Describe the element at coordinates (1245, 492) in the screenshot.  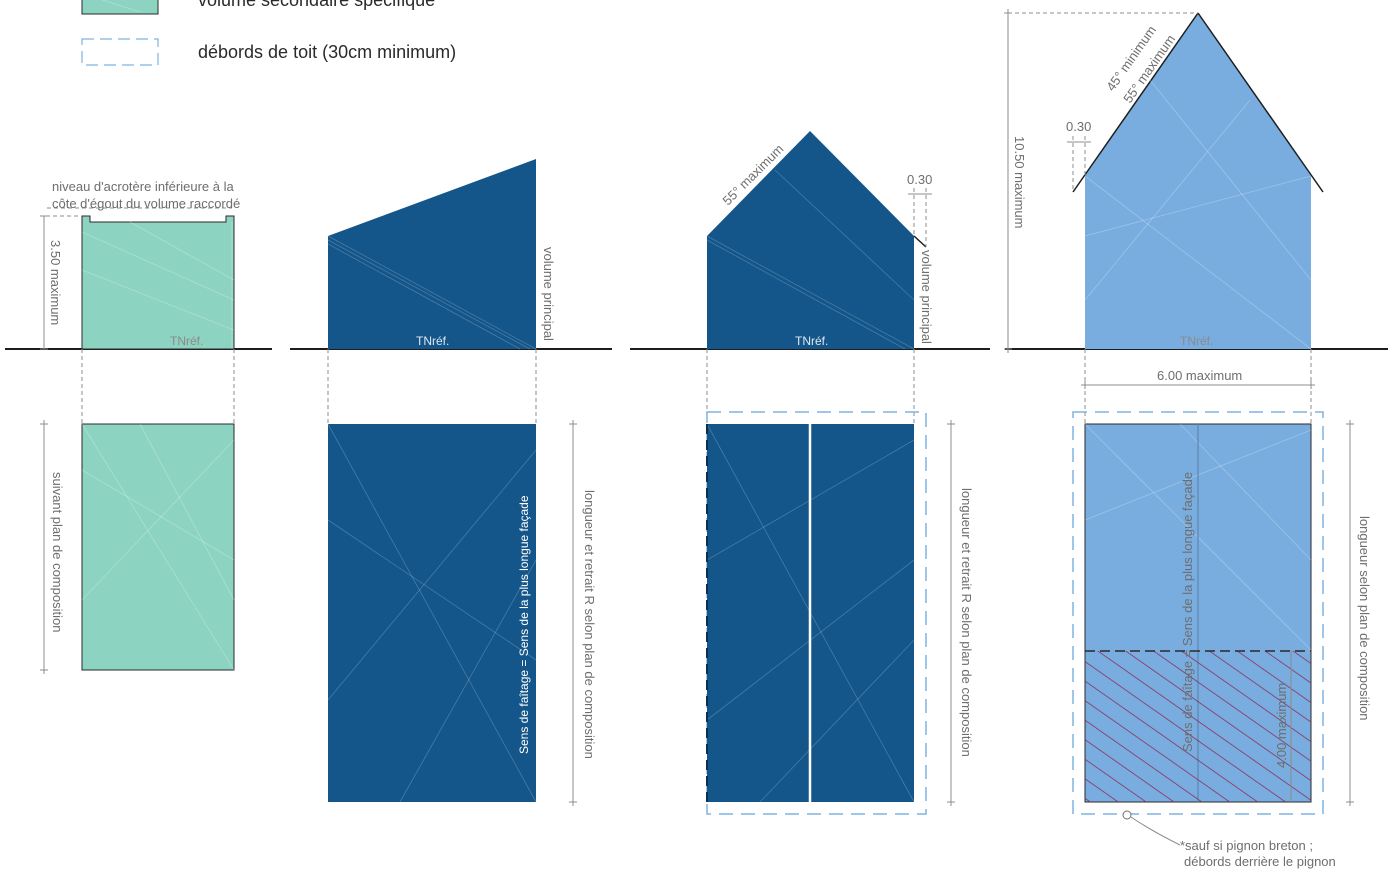
I see `fig4-plan-line` at that location.